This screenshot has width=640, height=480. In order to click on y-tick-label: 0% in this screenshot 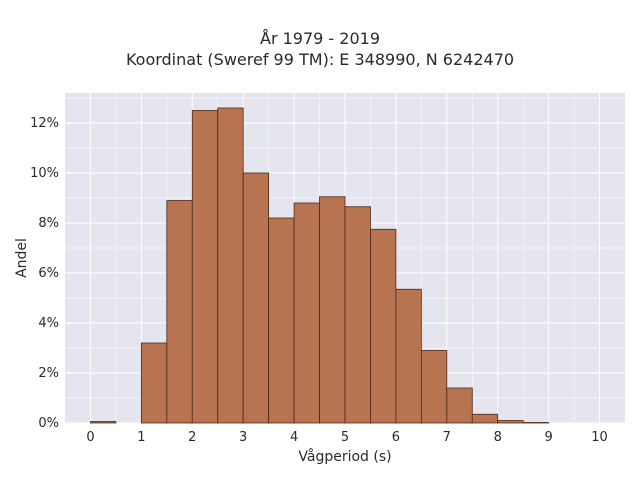, I will do `click(48, 423)`.